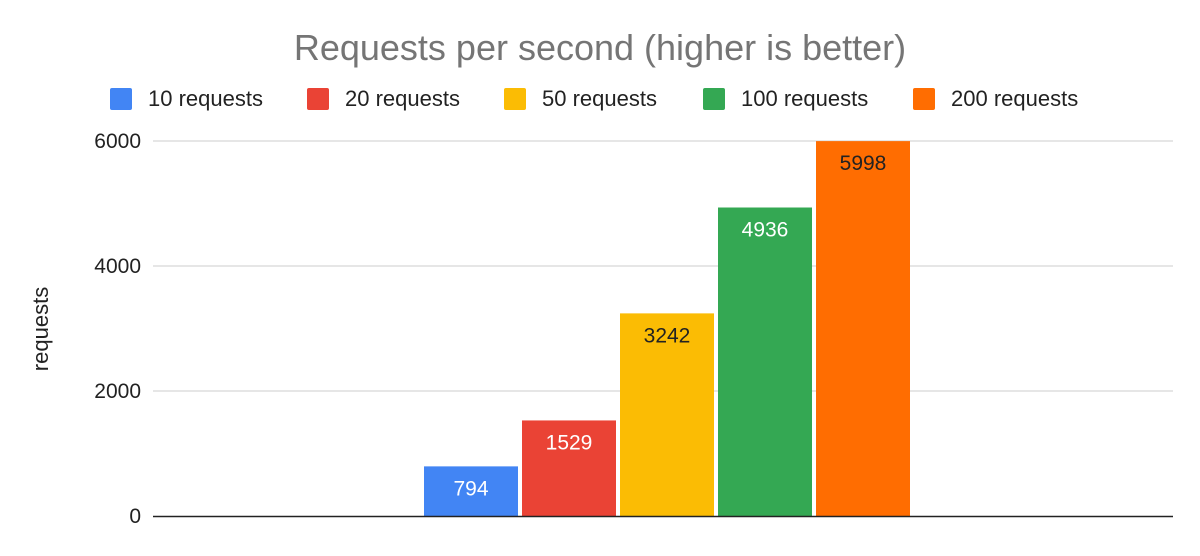 The width and height of the screenshot is (1200, 556). What do you see at coordinates (40, 329) in the screenshot?
I see `y-axis-label: requests` at bounding box center [40, 329].